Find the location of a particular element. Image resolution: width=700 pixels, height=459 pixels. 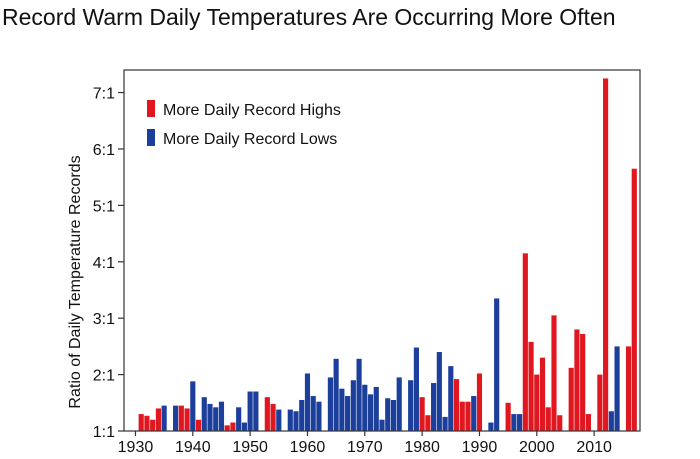

legend-label: More Daily Record Highs is located at coordinates (252, 110).